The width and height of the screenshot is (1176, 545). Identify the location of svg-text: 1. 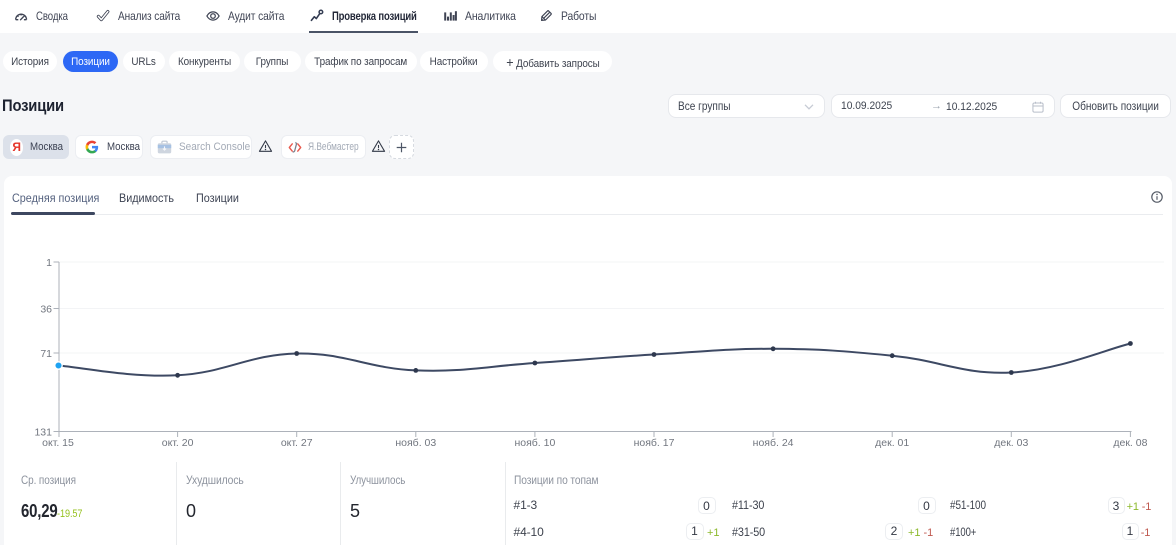
(49, 263).